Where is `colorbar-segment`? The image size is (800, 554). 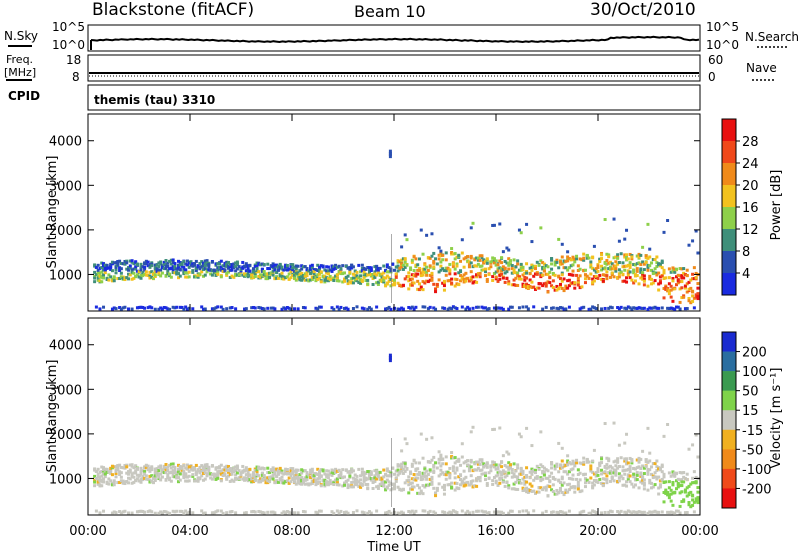 colorbar-segment is located at coordinates (729, 400).